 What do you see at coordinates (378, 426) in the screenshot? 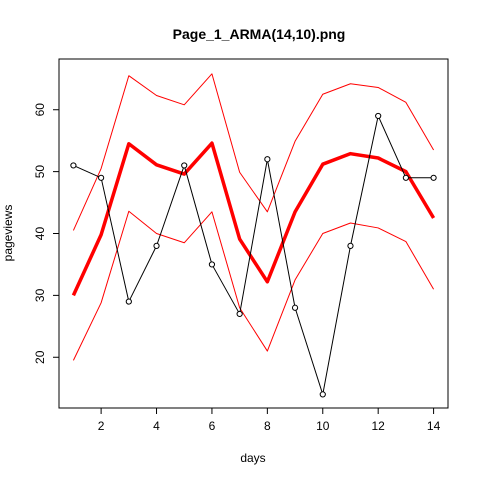
I see `x-tick-label: 12` at bounding box center [378, 426].